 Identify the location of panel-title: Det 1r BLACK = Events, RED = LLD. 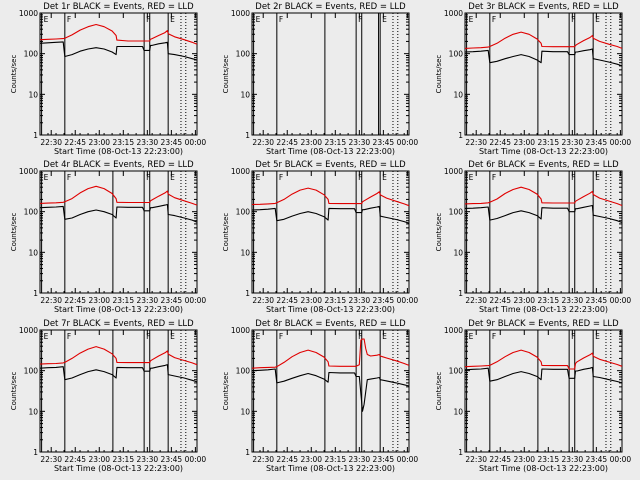
(118, 7).